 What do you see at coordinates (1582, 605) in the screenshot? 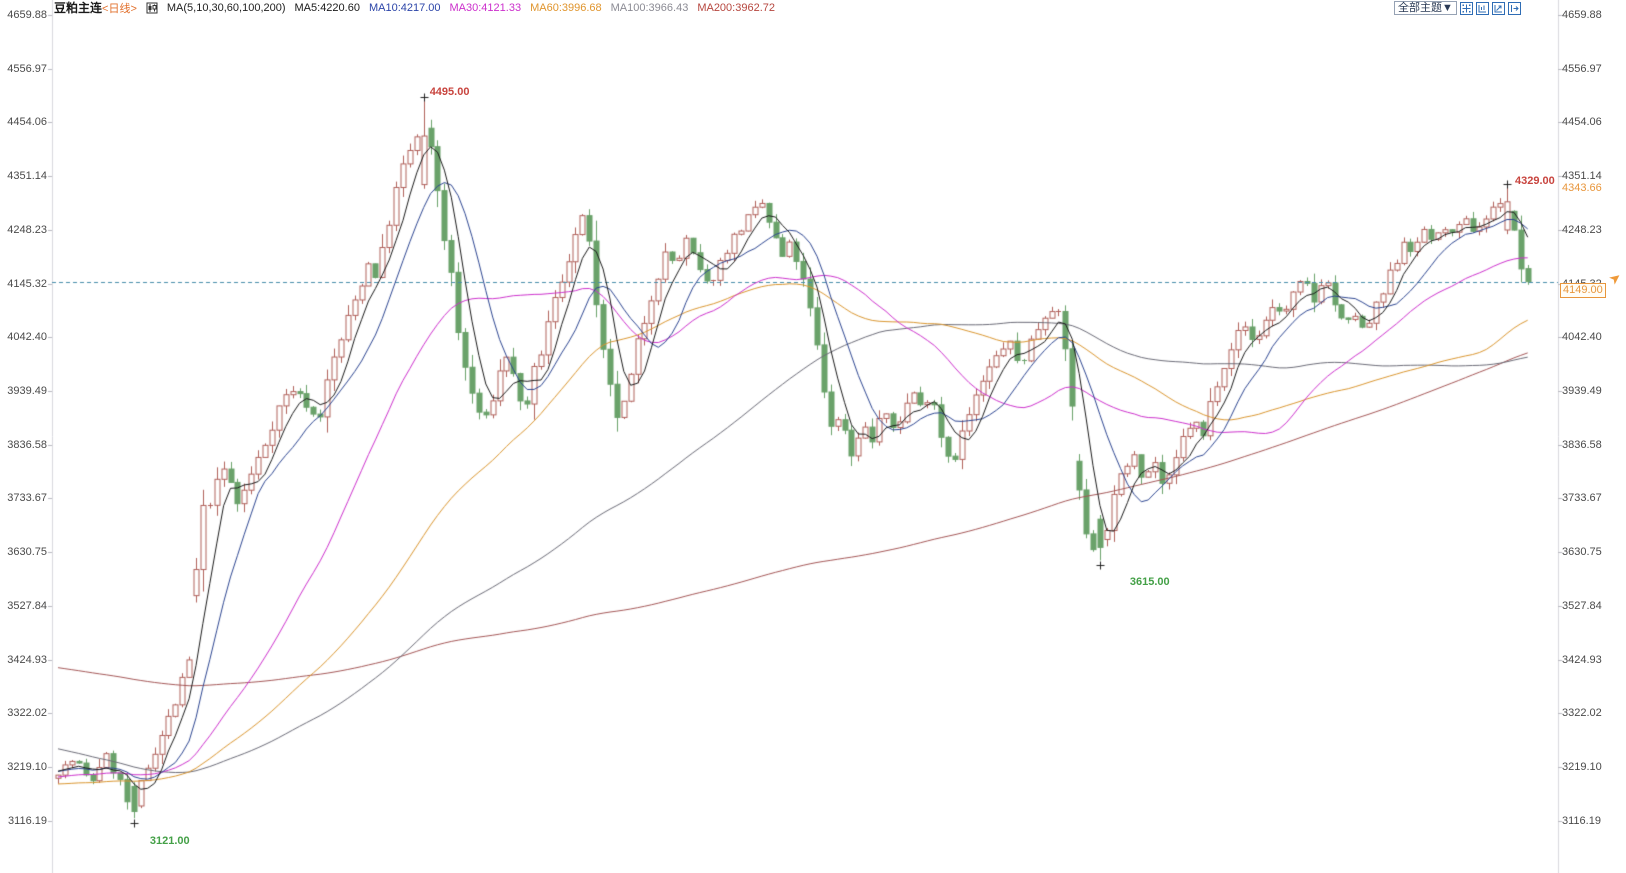
I see `y-axis-label-right: 3527.84` at bounding box center [1582, 605].